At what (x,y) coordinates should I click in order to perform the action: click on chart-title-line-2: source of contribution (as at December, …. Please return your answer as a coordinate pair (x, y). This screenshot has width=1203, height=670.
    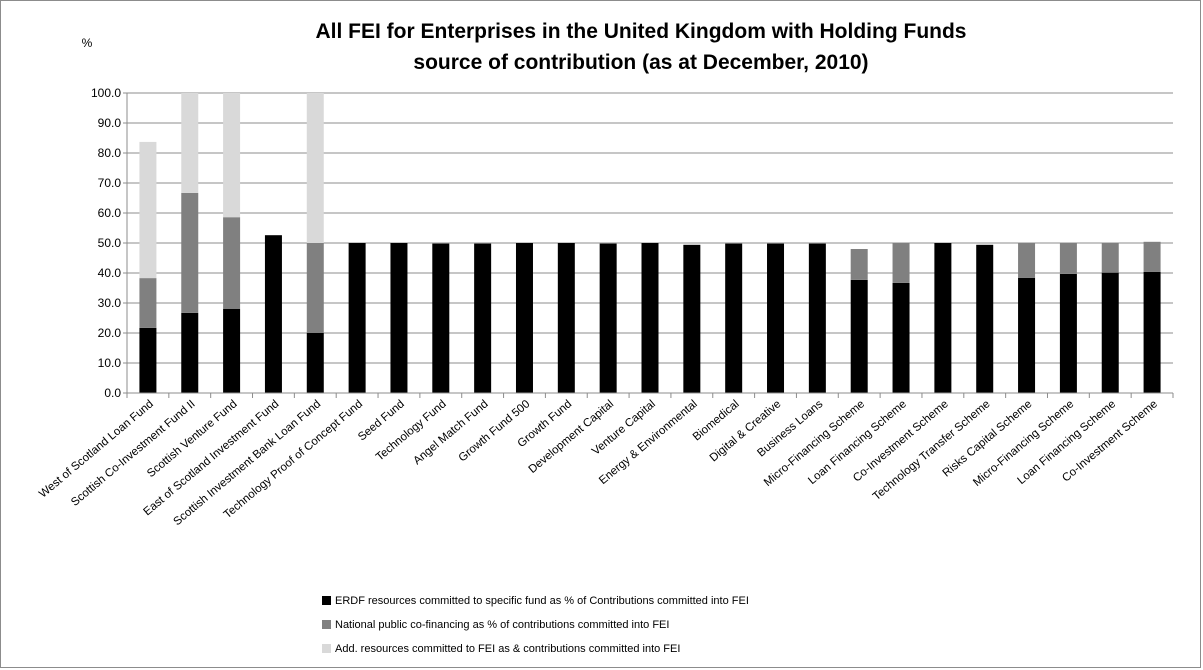
    Looking at the image, I should click on (640, 62).